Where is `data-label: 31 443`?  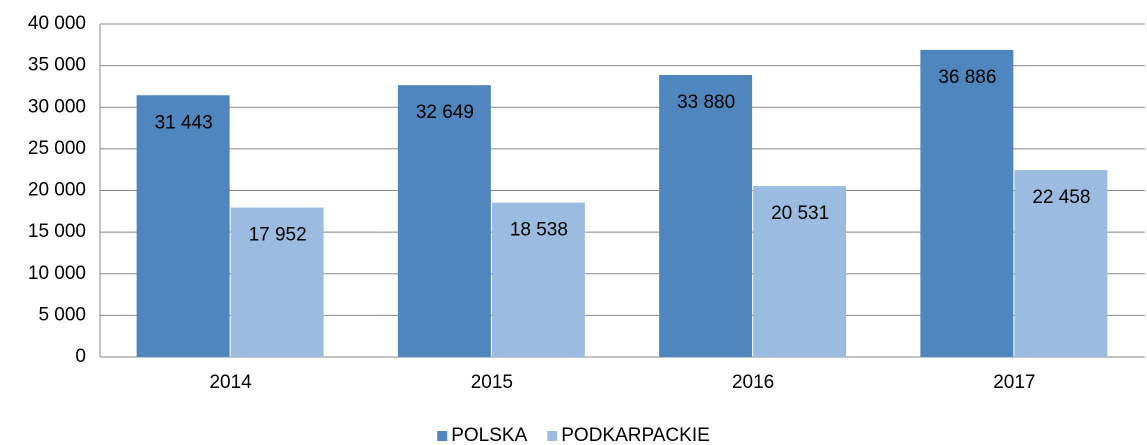 data-label: 31 443 is located at coordinates (184, 122).